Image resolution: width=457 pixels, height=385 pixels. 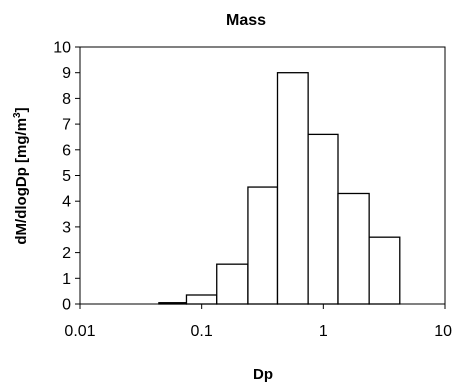 What do you see at coordinates (202, 331) in the screenshot?
I see `x-tick-label-1: 0.1` at bounding box center [202, 331].